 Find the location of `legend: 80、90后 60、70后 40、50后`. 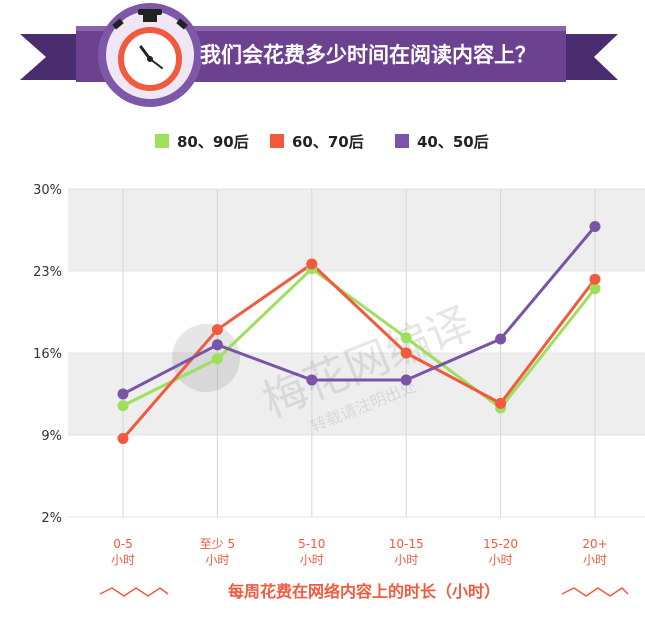

legend: 80、90后 60、70后 40、50后 is located at coordinates (322, 142).